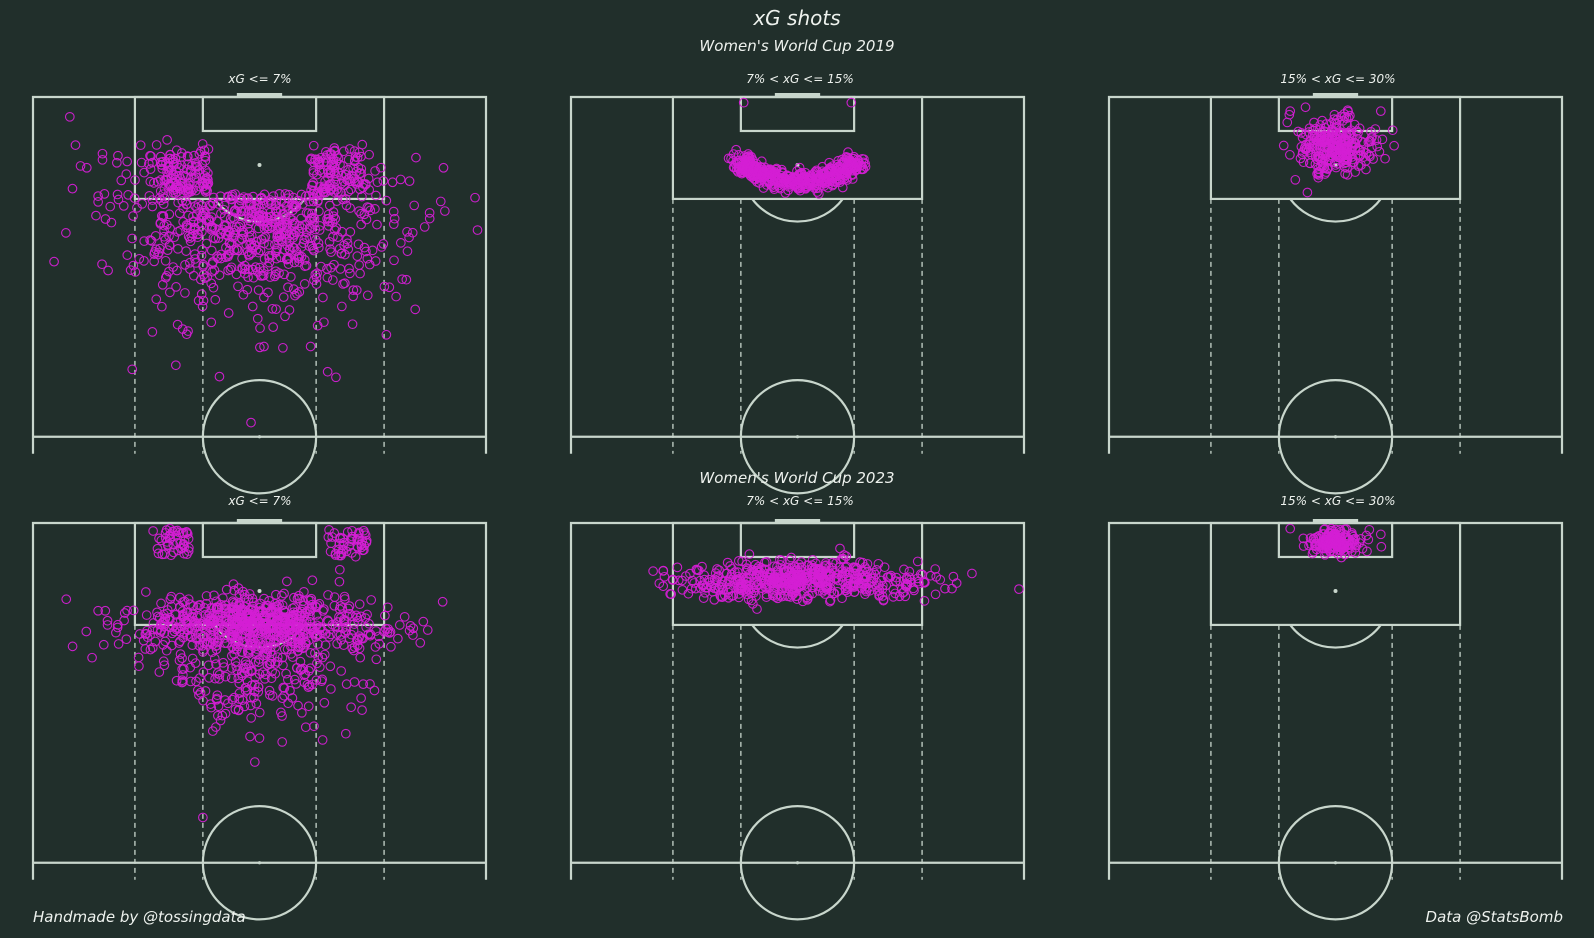 This screenshot has height=938, width=1594. Describe the element at coordinates (259, 114) in the screenshot. I see `six-yard-box` at that location.